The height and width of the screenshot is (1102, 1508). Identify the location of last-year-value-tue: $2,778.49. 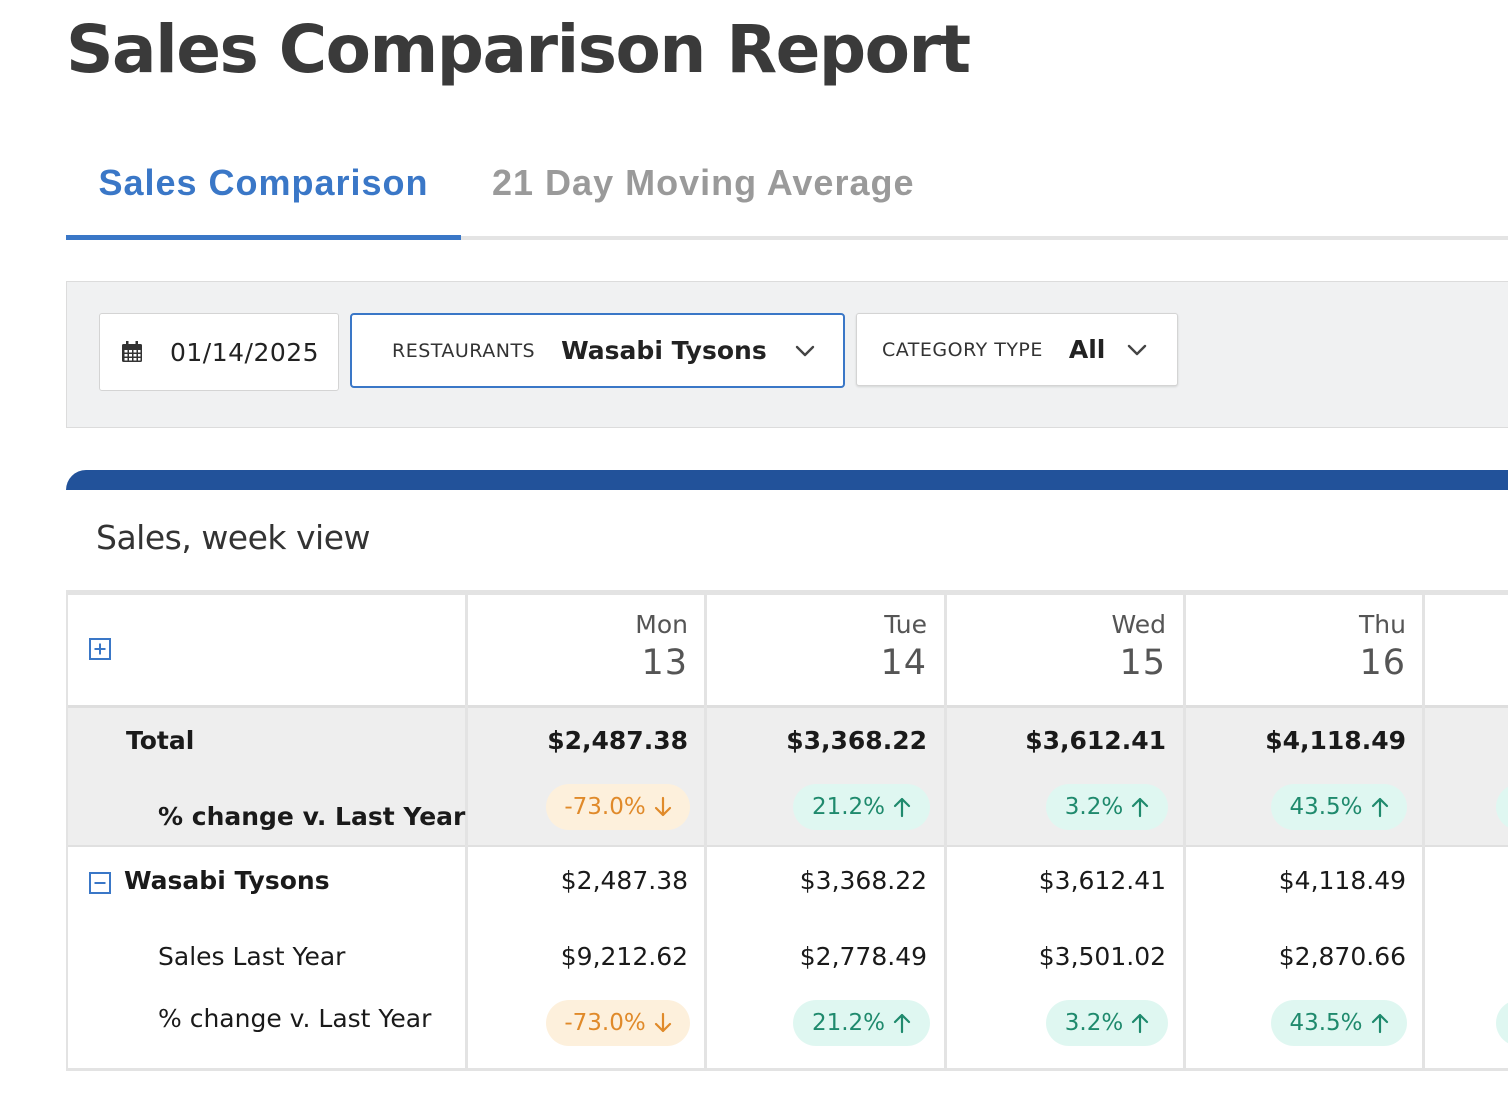
(863, 956).